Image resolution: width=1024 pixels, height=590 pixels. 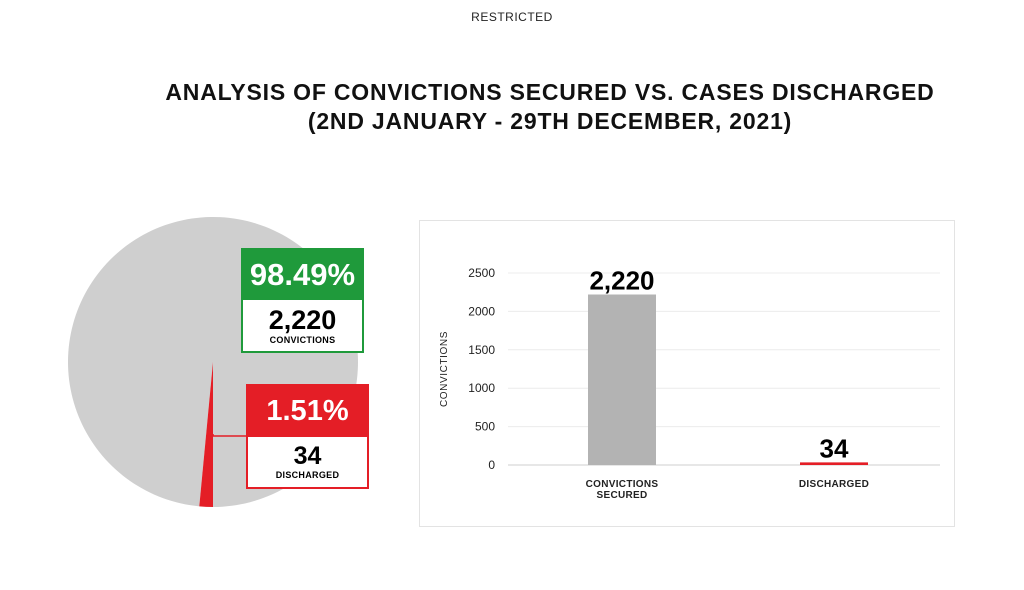 What do you see at coordinates (485, 427) in the screenshot?
I see `y-tick-label: 500` at bounding box center [485, 427].